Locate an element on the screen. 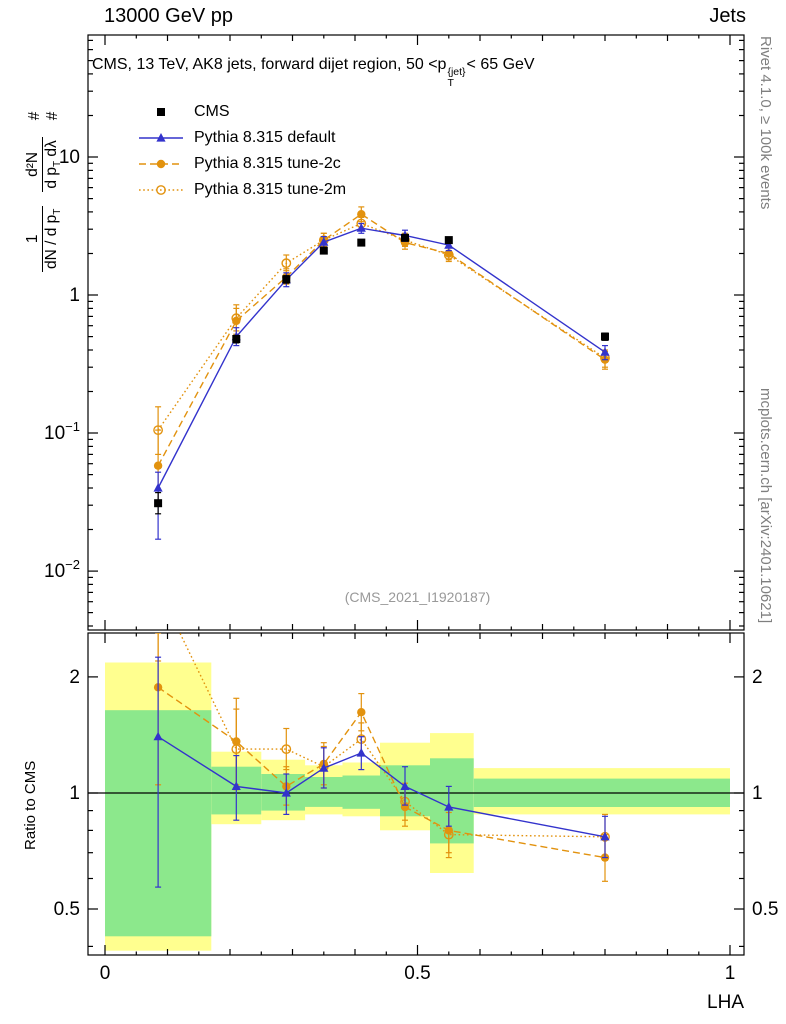 Image resolution: width=786 pixels, height=1024 pixels. svg-text: 10⁻² is located at coordinates (62, 569).